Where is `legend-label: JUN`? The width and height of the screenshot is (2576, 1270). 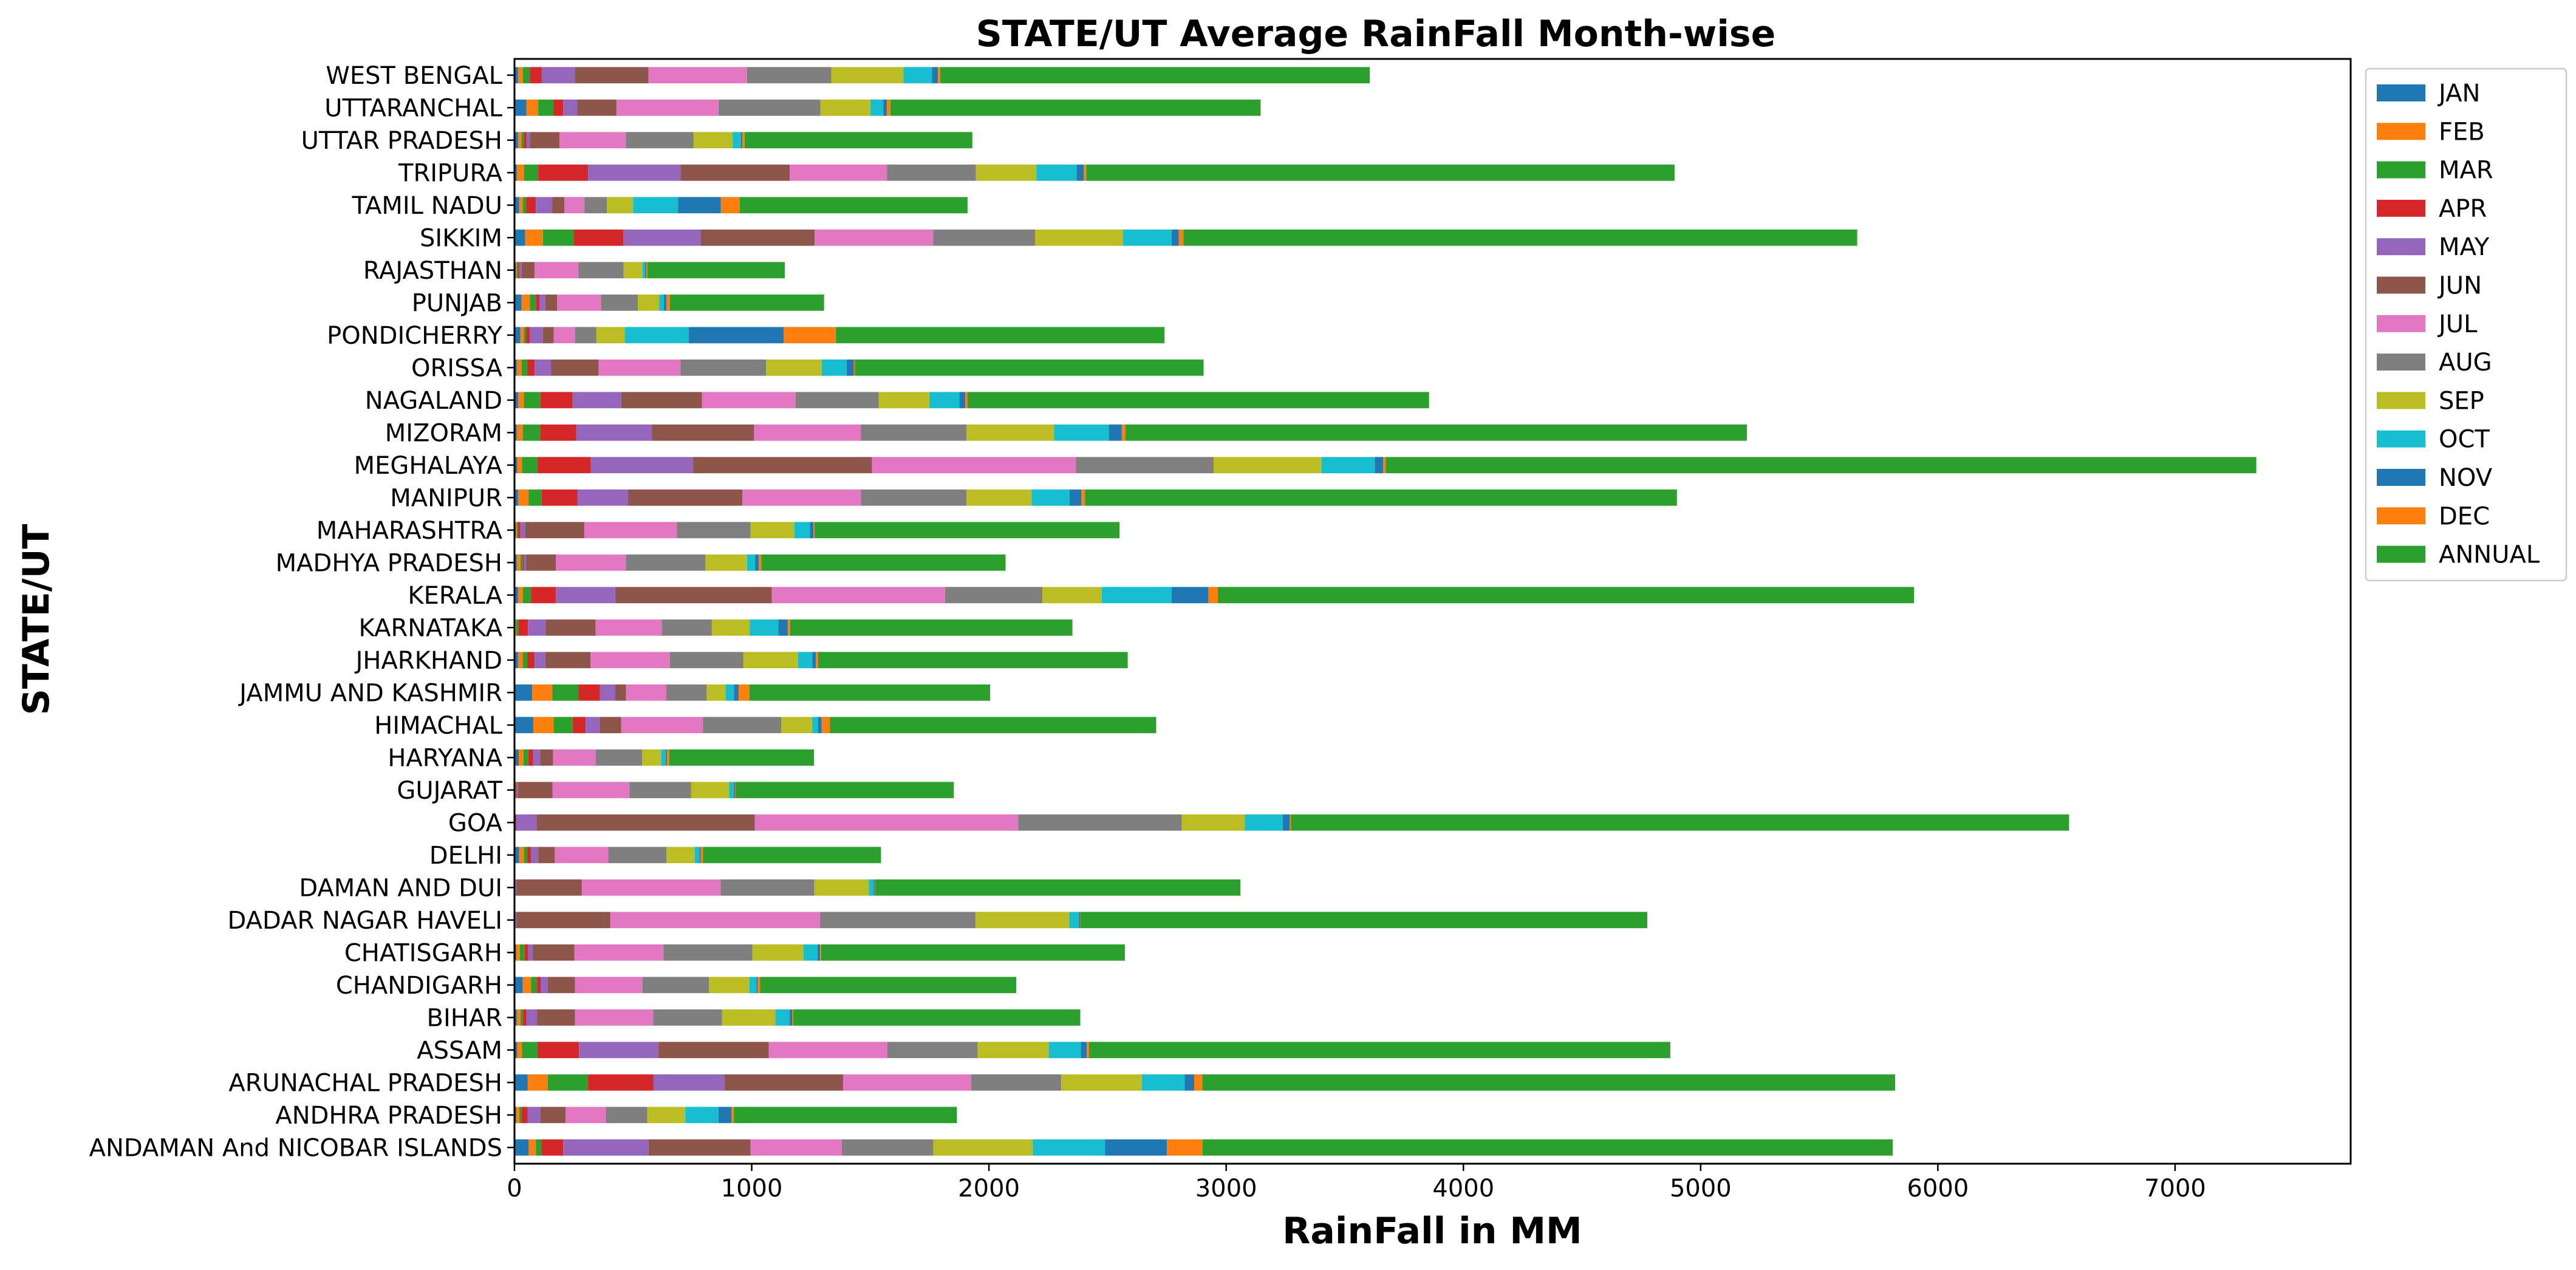 legend-label: JUN is located at coordinates (2459, 286).